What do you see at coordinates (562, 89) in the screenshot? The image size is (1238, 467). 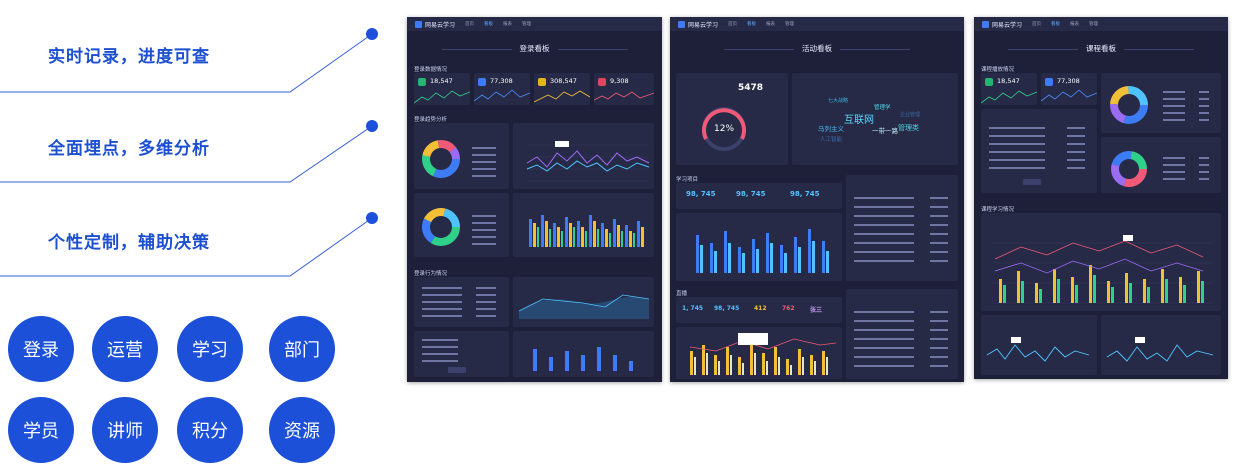 I see `stat-card: 308,547` at bounding box center [562, 89].